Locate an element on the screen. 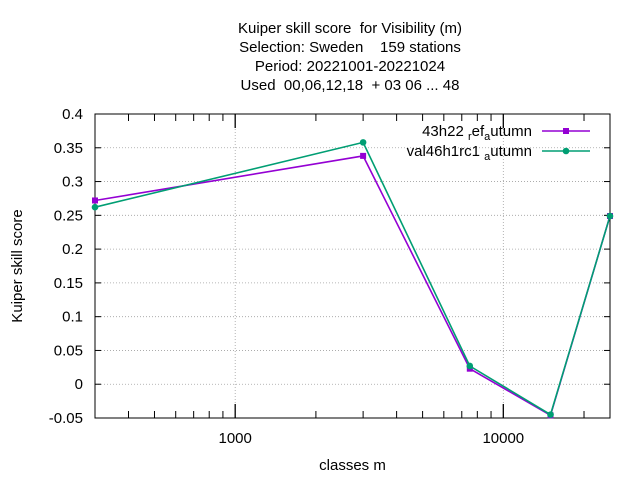  title-line: Selection: Sweden 159 stations is located at coordinates (350, 47).